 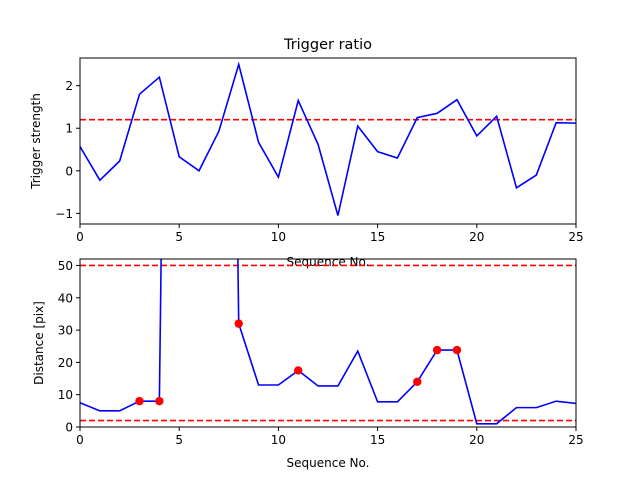 What do you see at coordinates (65, 298) in the screenshot?
I see `y-tick-label: 40` at bounding box center [65, 298].